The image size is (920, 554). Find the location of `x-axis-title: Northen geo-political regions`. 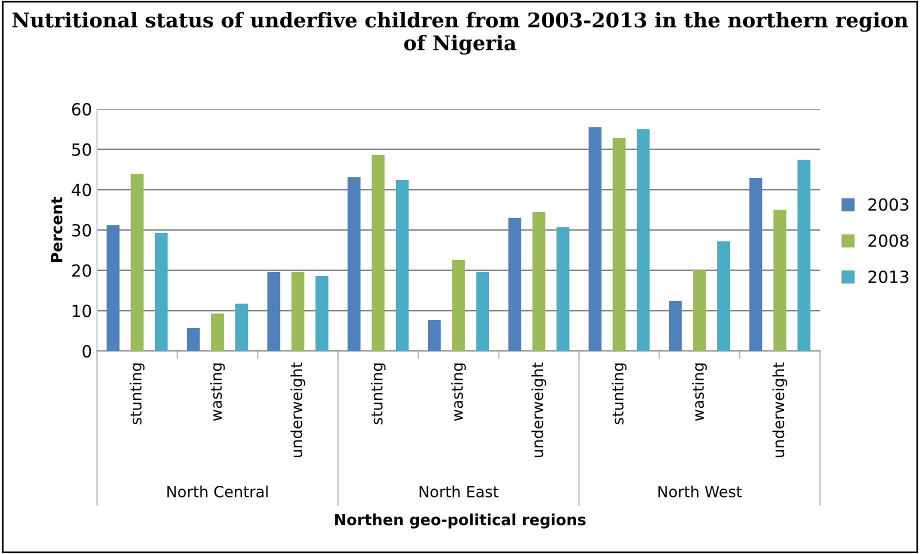

x-axis-title: Northen geo-political regions is located at coordinates (460, 521).